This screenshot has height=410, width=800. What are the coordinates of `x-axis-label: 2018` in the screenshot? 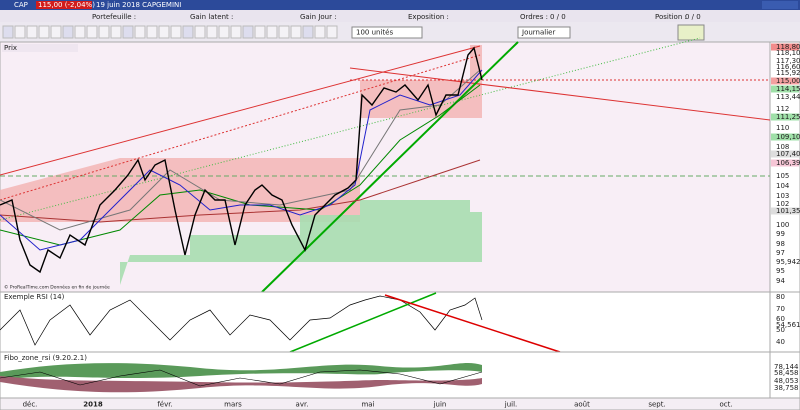 It's located at (93, 405).